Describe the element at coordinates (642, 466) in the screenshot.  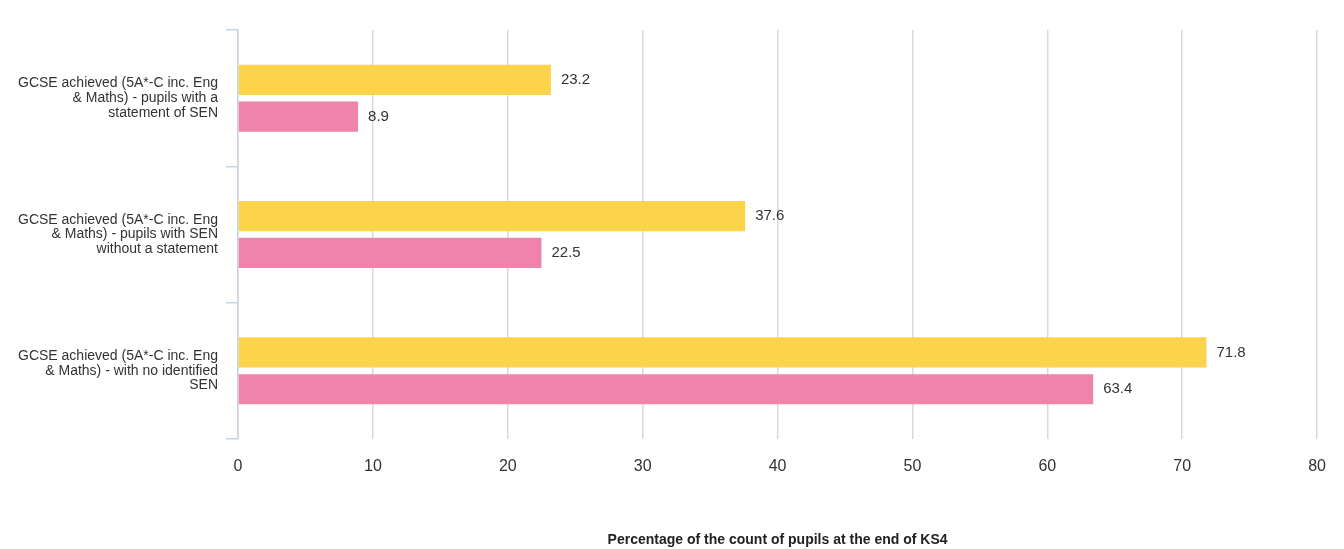
I see `x-tick-label: 30` at that location.